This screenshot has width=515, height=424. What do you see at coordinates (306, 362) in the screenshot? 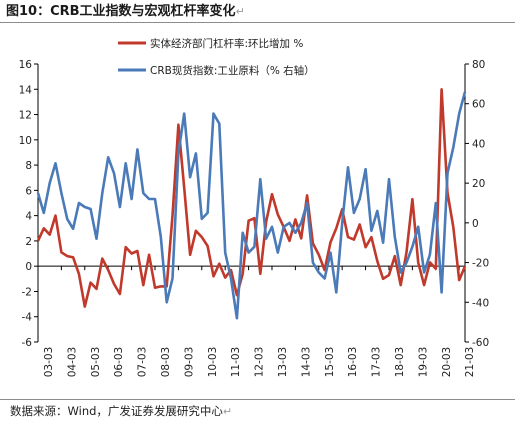
I see `x-tick-label: 14-03` at bounding box center [306, 362].